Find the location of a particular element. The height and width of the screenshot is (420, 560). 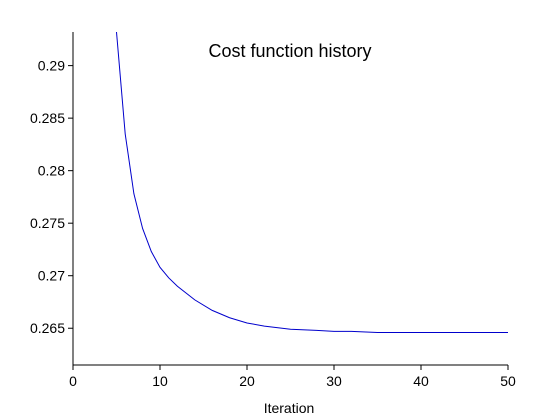

x-tick-label: 10 is located at coordinates (160, 381).